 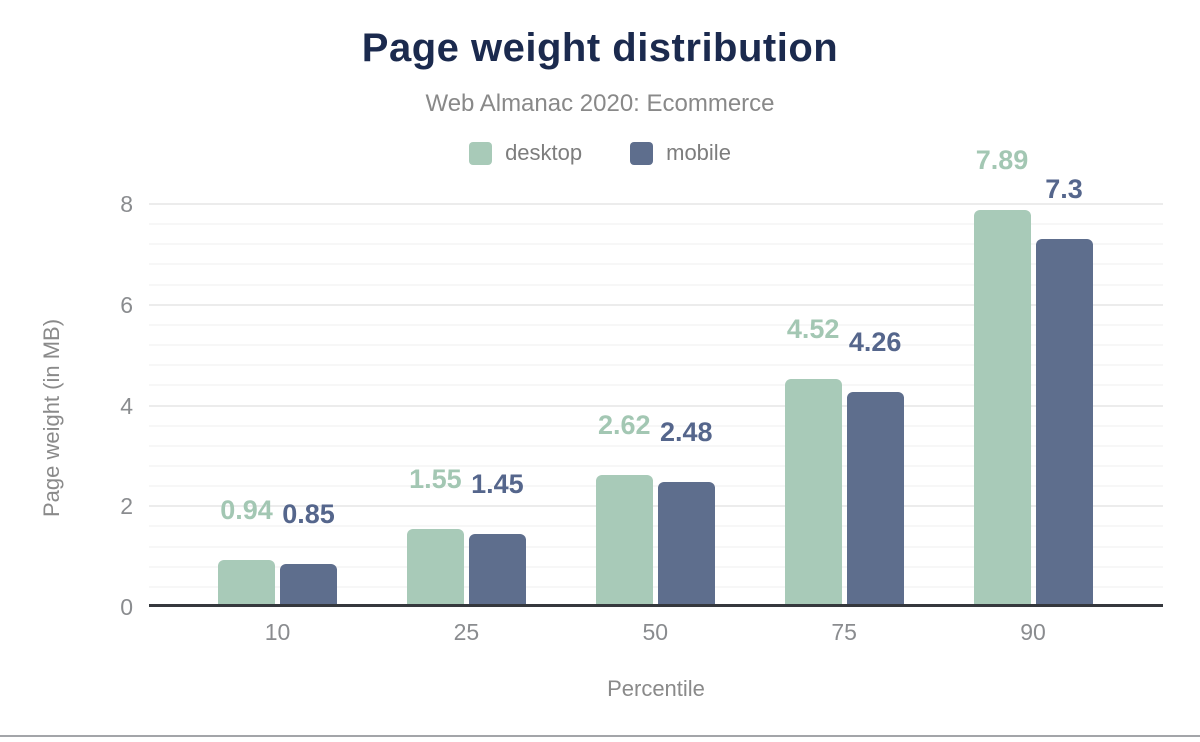 I want to click on value-label-desktop-p50: 2.62, so click(x=624, y=425).